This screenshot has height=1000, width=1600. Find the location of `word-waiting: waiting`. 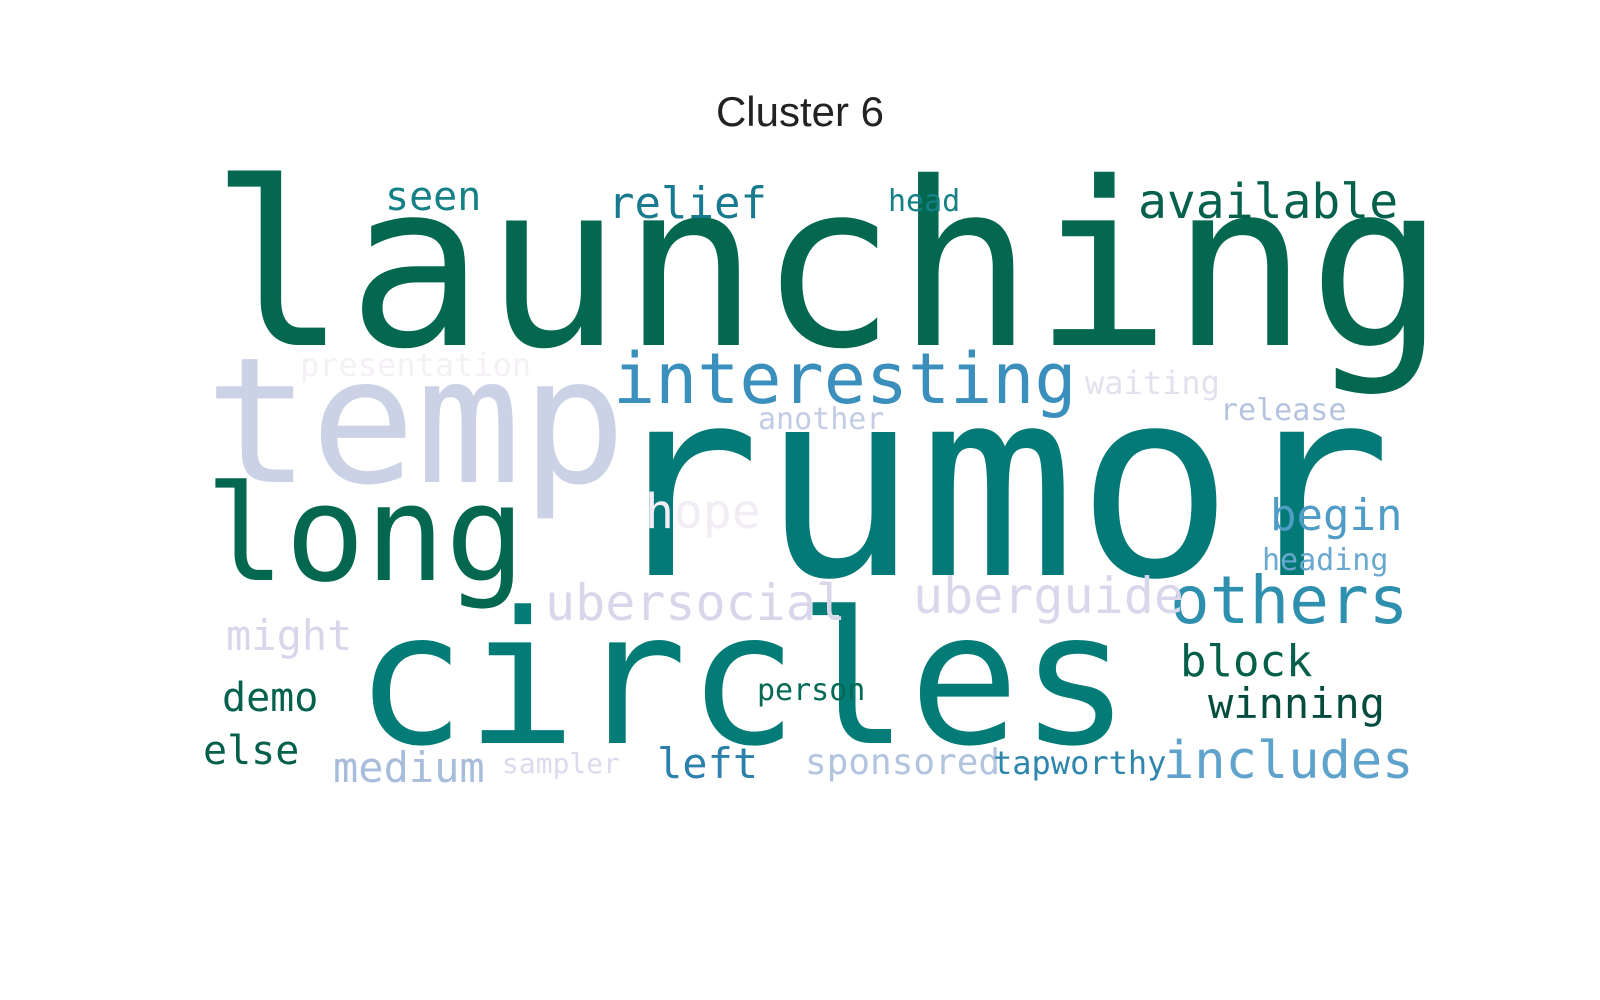

word-waiting: waiting is located at coordinates (1152, 383).